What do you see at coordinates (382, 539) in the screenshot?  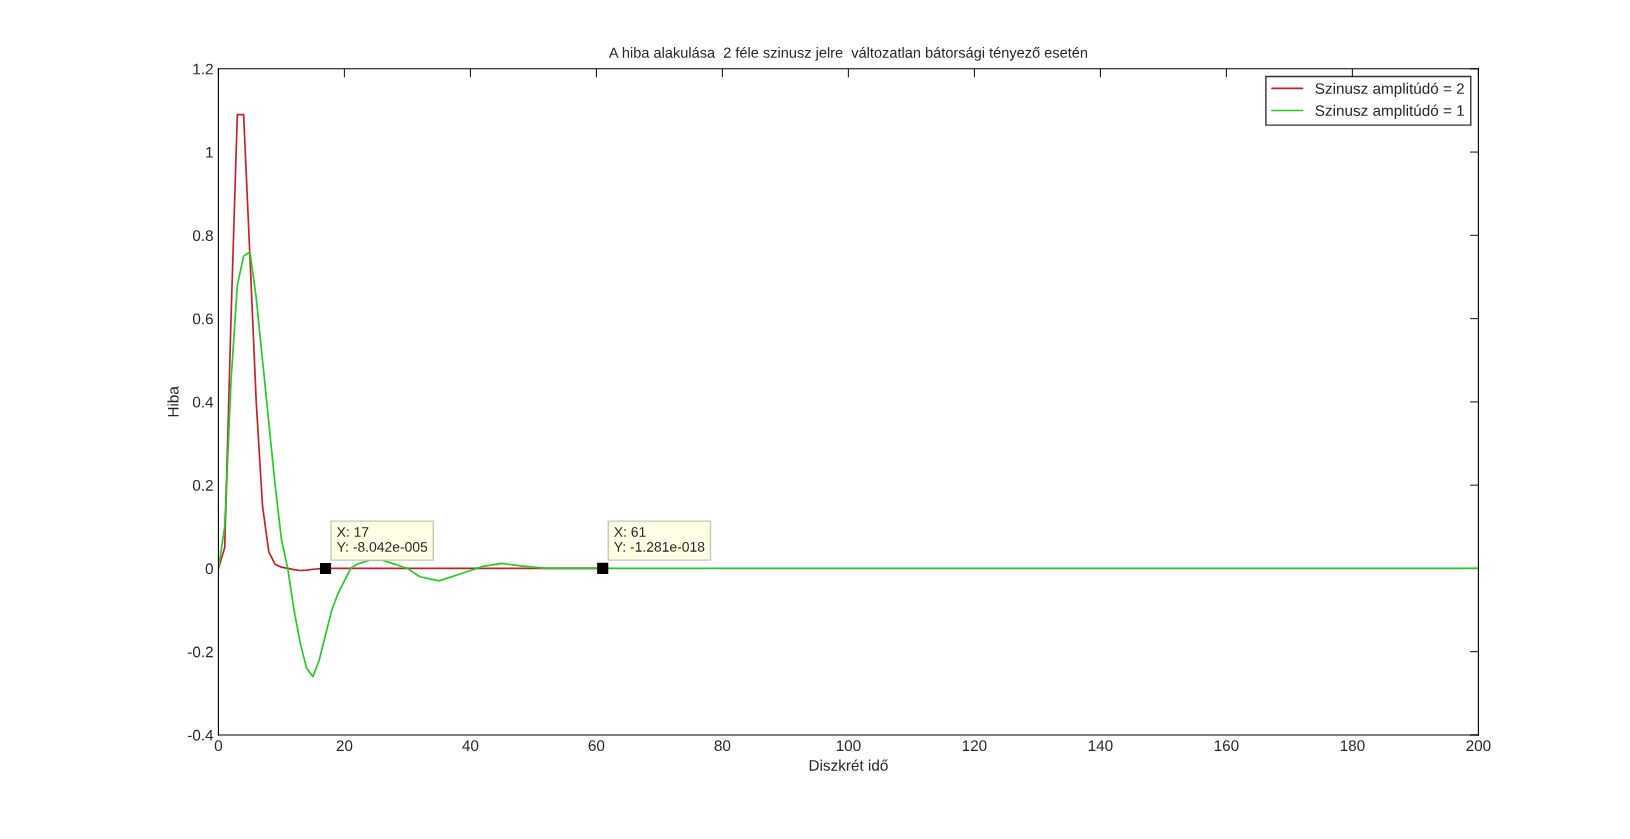 I see `annotation: X: 17 Y: -8.042e-005` at bounding box center [382, 539].